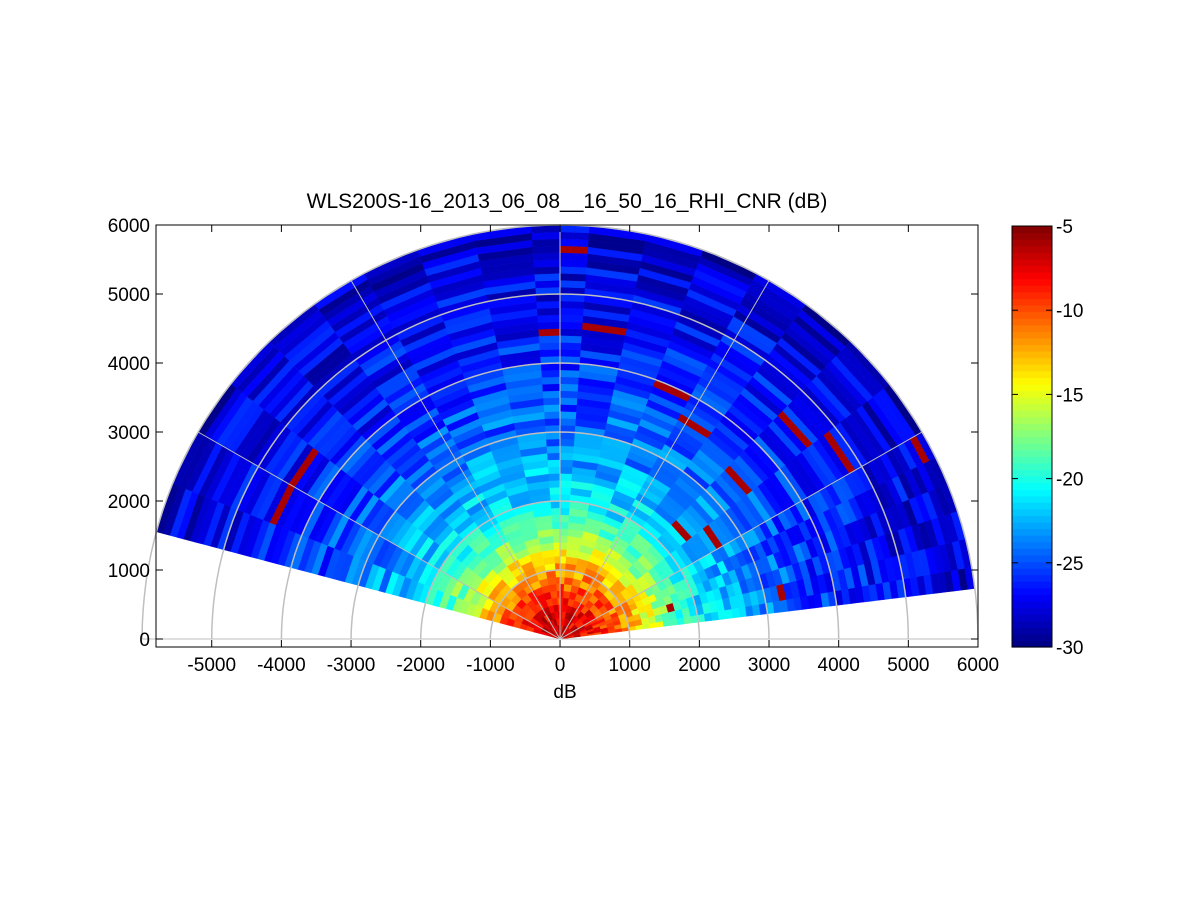 The height and width of the screenshot is (901, 1201). Describe the element at coordinates (1064, 227) in the screenshot. I see `colorbar-tick-label: -5` at that location.